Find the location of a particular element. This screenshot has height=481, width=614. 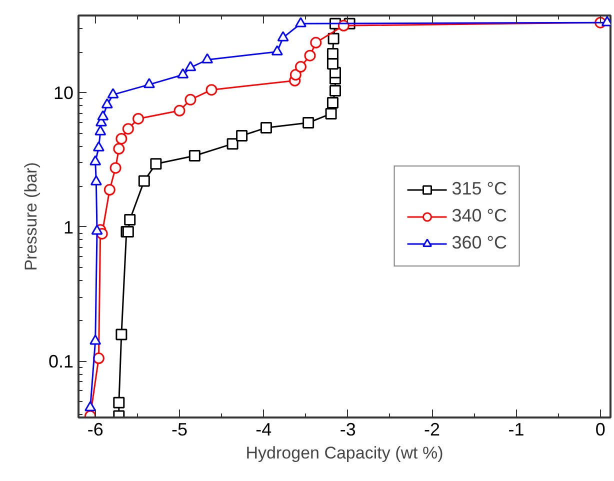

x-tick-label: -2 is located at coordinates (432, 430).